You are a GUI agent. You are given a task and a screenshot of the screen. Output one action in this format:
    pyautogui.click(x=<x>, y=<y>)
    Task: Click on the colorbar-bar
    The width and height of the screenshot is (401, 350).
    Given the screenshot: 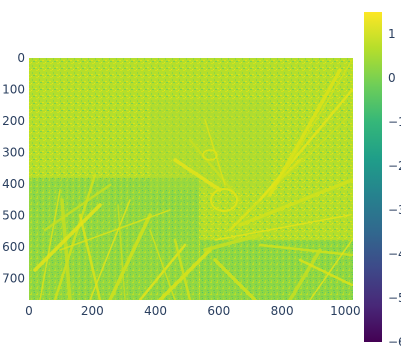 What is the action you would take?
    pyautogui.click(x=373, y=177)
    